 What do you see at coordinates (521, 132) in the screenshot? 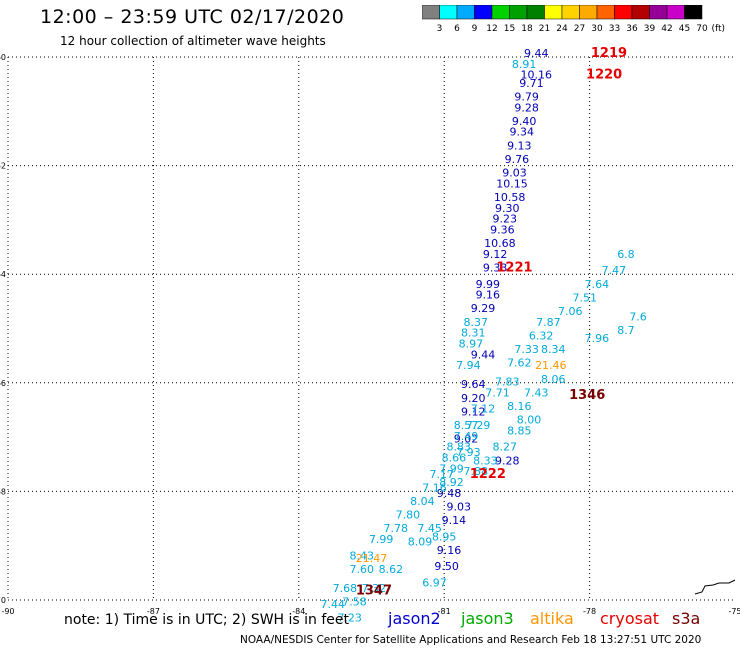
I see `swh-point-jason2: 9.34` at bounding box center [521, 132].